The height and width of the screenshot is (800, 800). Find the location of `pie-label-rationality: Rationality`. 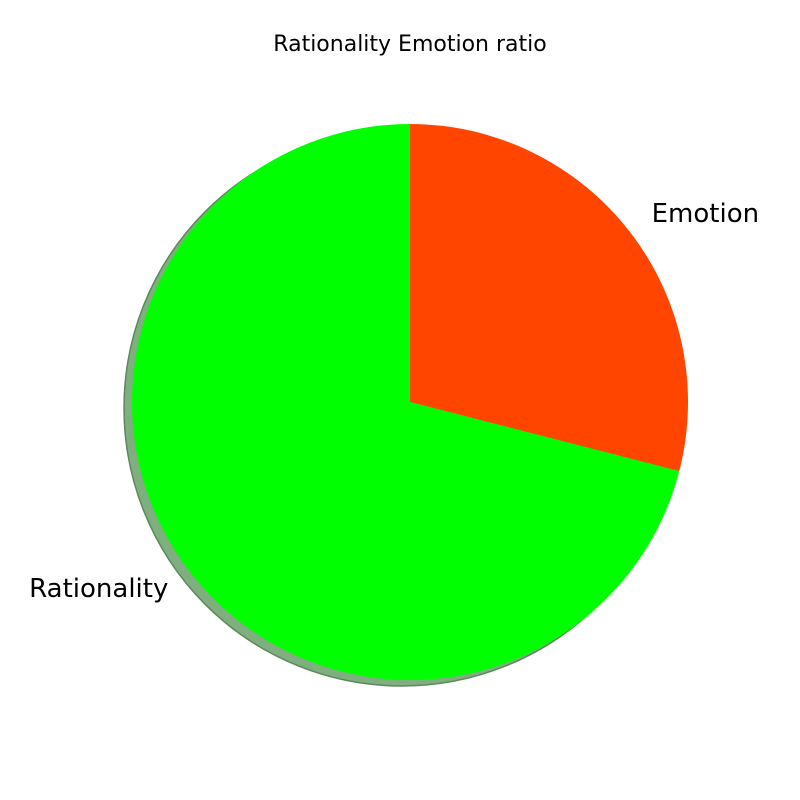

pie-label-rationality: Rationality is located at coordinates (98, 589).